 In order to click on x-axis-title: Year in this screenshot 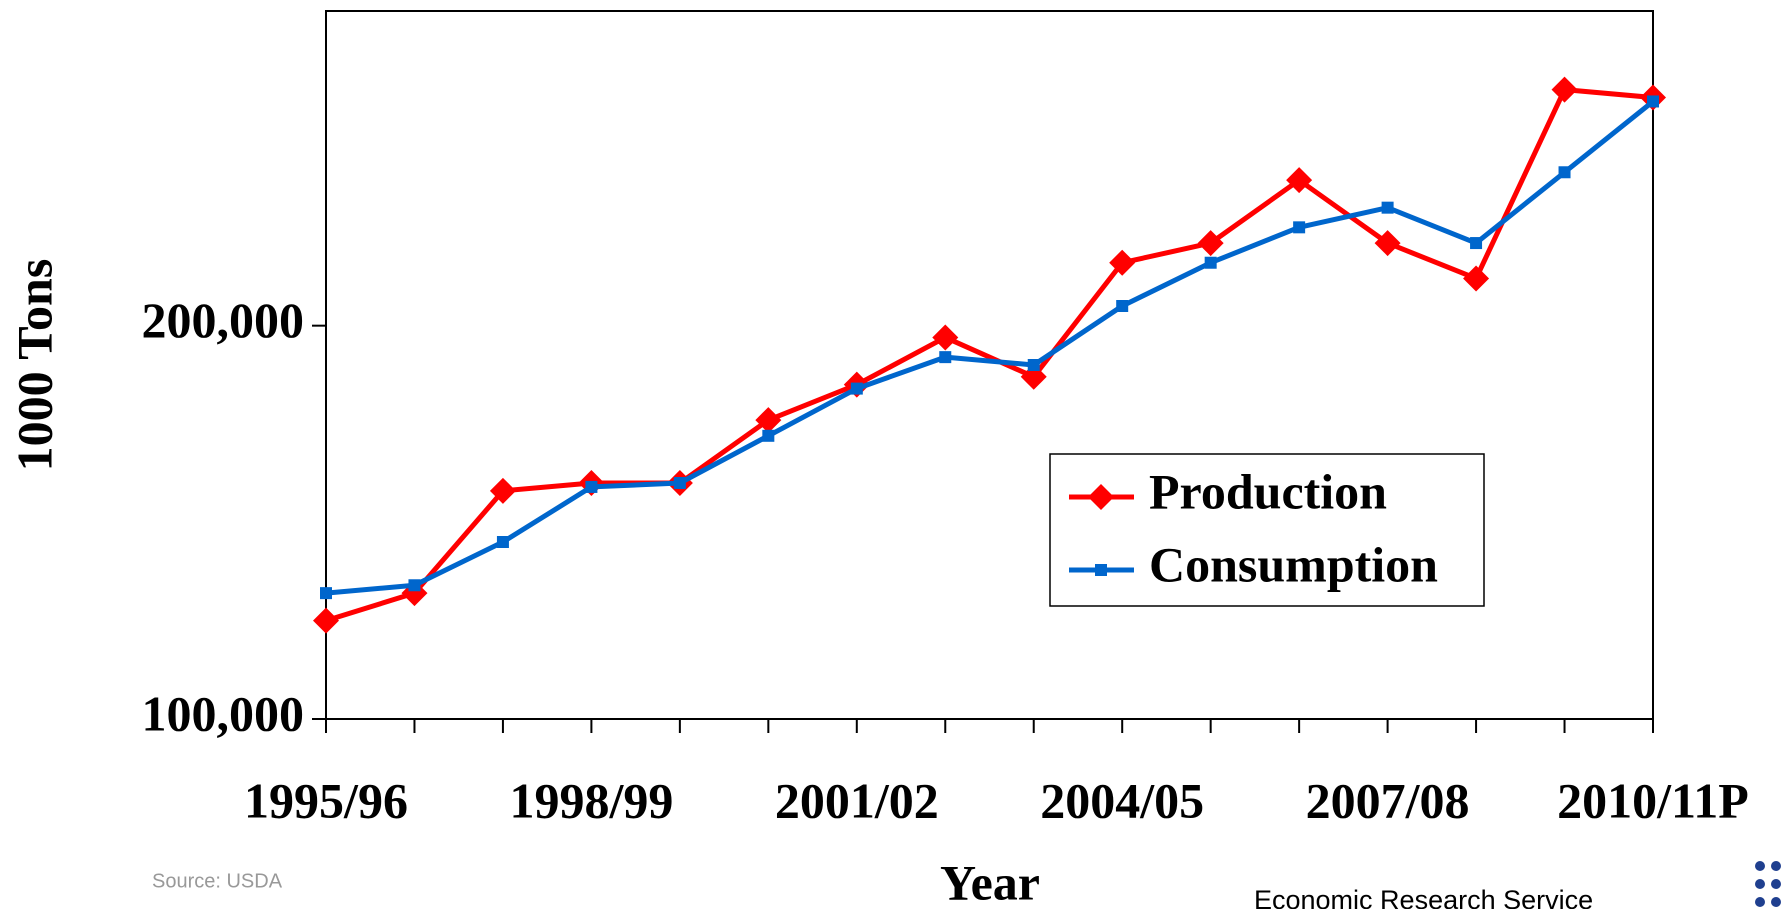, I will do `click(990, 881)`.